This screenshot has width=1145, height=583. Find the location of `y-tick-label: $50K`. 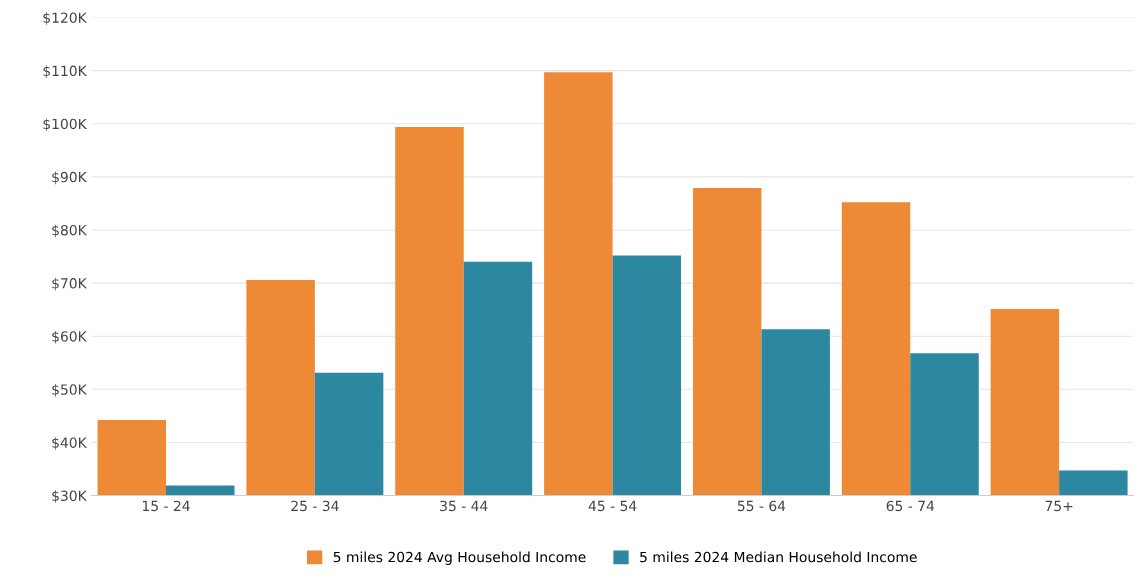

y-tick-label: $50K is located at coordinates (70, 390).